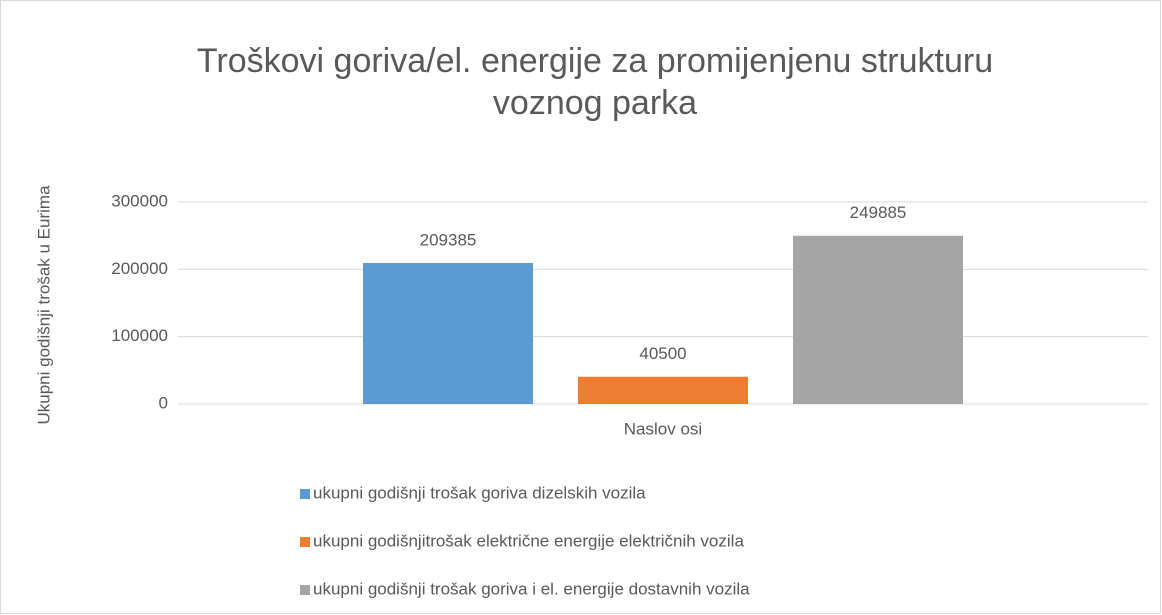 The width and height of the screenshot is (1162, 615). Describe the element at coordinates (43, 305) in the screenshot. I see `y-axis-label: Ukupni godišnji trošak u Eurima` at that location.